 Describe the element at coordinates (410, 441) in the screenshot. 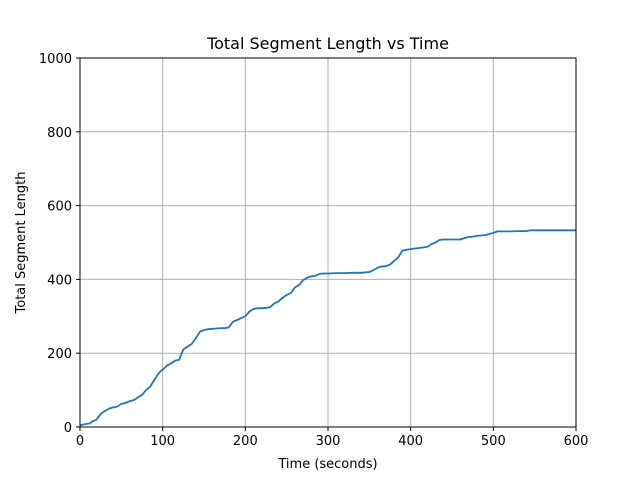

I see `x-tick-label: 400` at that location.